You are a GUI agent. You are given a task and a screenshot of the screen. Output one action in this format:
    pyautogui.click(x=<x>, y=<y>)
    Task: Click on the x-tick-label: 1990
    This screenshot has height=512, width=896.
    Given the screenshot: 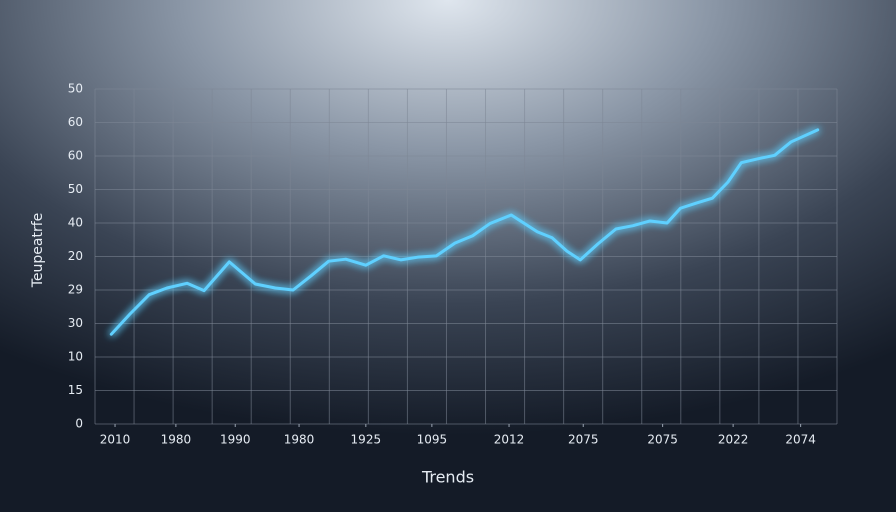 What is the action you would take?
    pyautogui.click(x=235, y=440)
    